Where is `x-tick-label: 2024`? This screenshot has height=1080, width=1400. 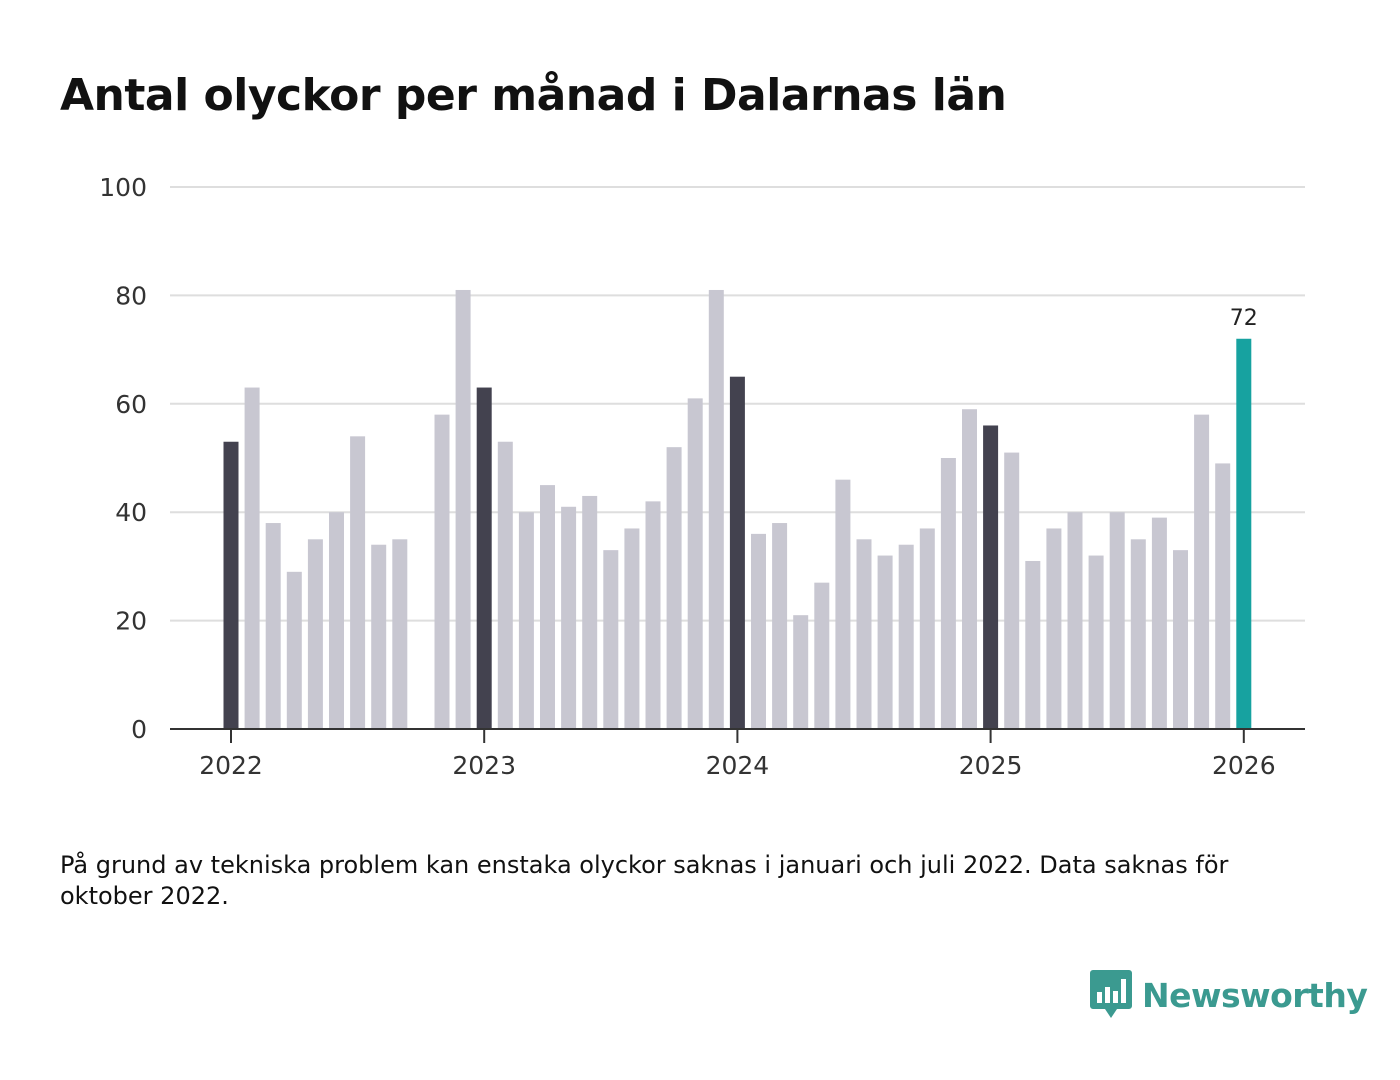 x-tick-label: 2024 is located at coordinates (738, 765).